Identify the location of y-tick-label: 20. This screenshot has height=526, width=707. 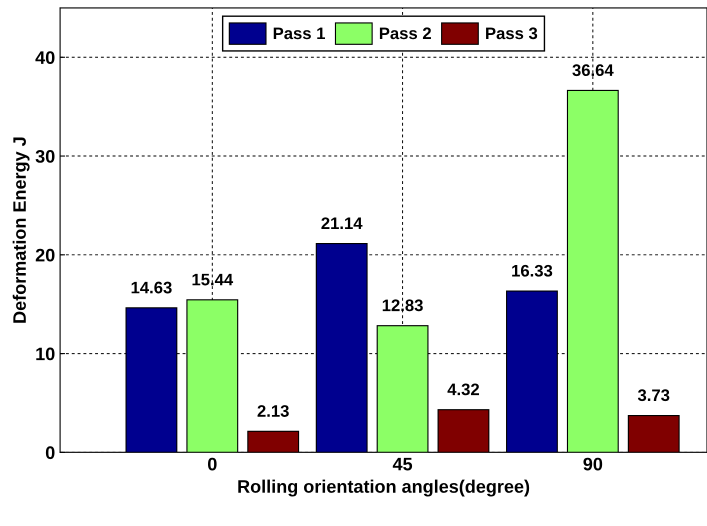
(45, 255).